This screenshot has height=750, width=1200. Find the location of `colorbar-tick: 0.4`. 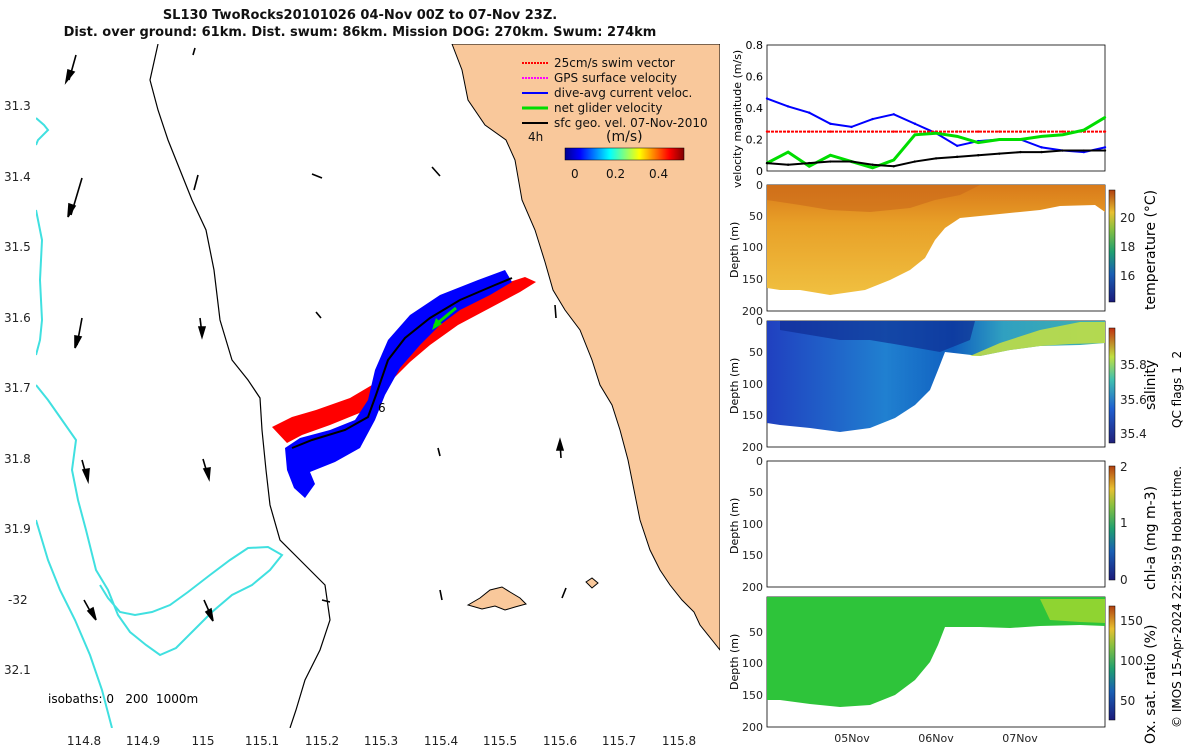

colorbar-tick: 0.4 is located at coordinates (658, 174).